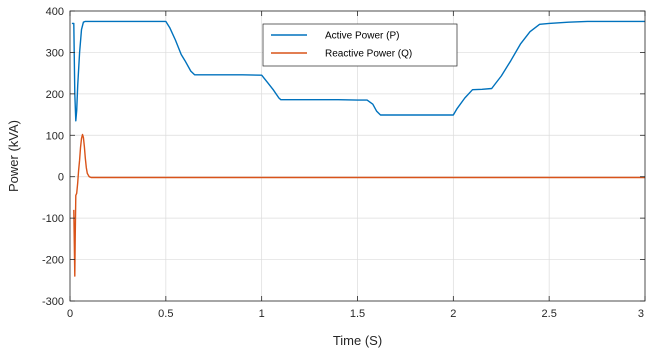 The height and width of the screenshot is (354, 647). I want to click on y-tick-label: -100, so click(53, 219).